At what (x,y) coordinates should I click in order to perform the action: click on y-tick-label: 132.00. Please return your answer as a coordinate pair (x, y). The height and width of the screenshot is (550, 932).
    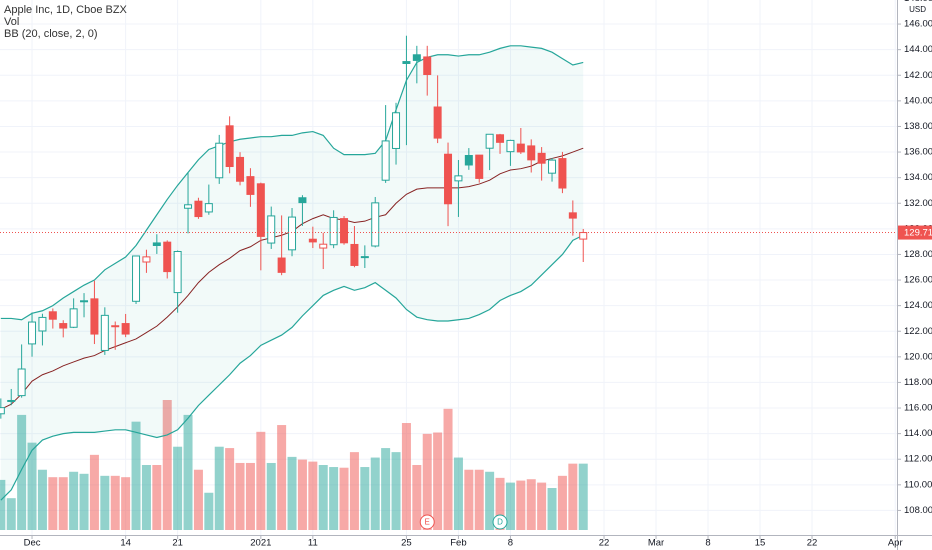
    Looking at the image, I should click on (918, 203).